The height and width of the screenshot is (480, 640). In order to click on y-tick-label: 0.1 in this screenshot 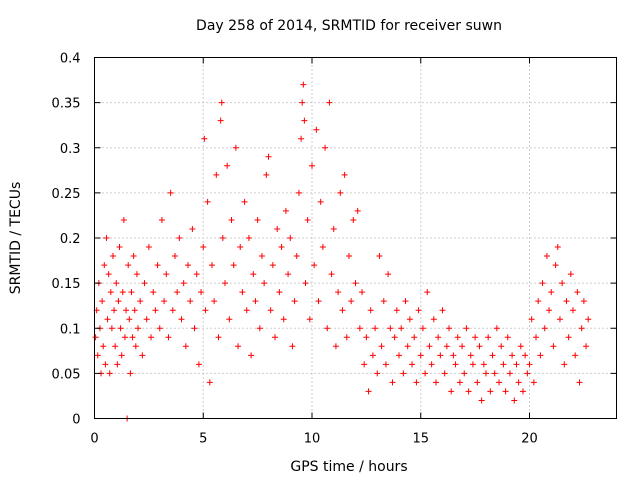, I will do `click(70, 329)`.